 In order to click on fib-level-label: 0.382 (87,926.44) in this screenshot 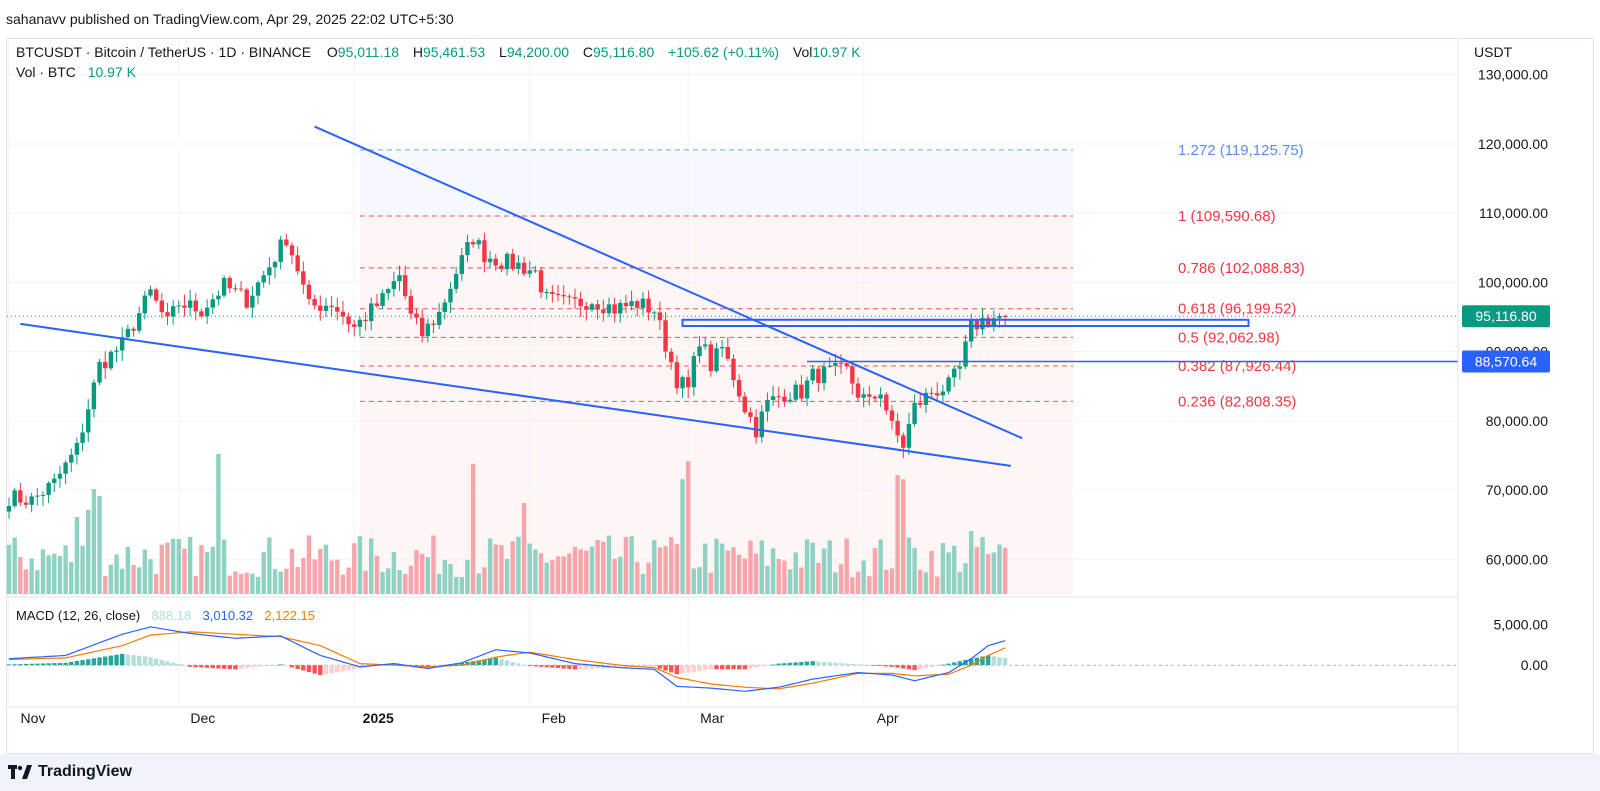, I will do `click(1237, 366)`.